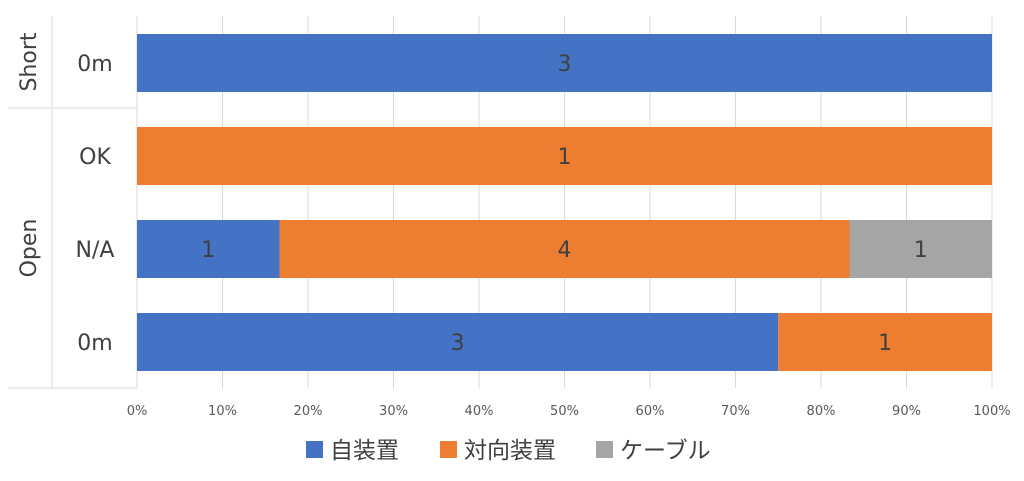 The width and height of the screenshot is (1024, 481). I want to click on category-label: N/A, so click(95, 250).